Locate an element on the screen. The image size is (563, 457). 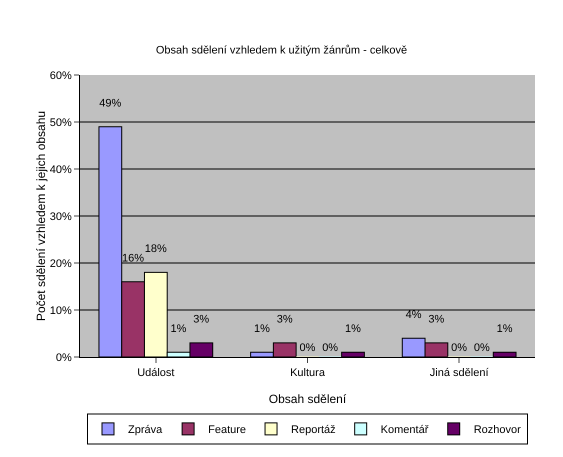
legend-label: Feature is located at coordinates (227, 430).